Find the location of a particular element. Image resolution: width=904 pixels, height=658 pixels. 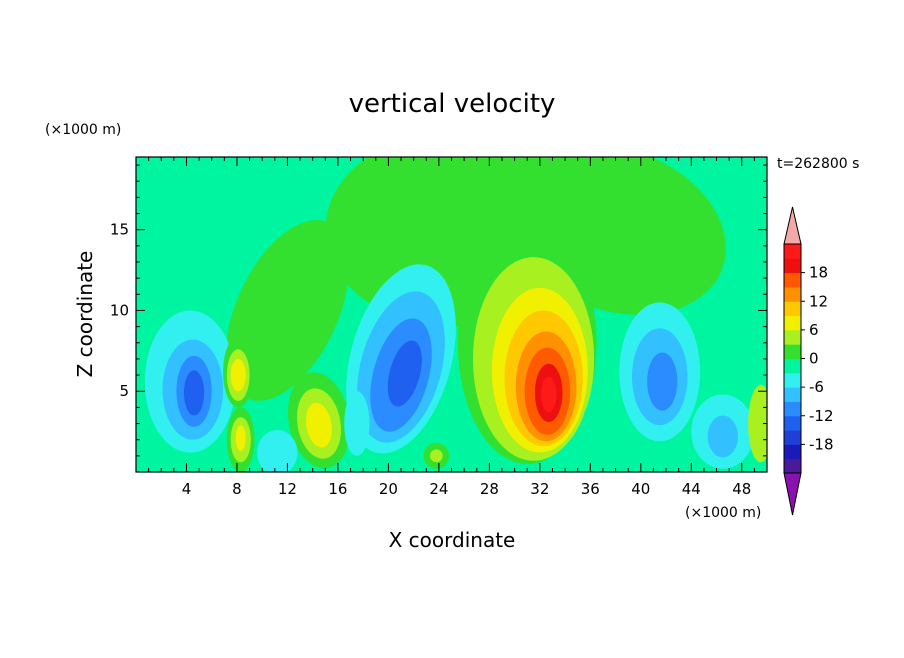

y-tick-label: 15 is located at coordinates (119, 230).